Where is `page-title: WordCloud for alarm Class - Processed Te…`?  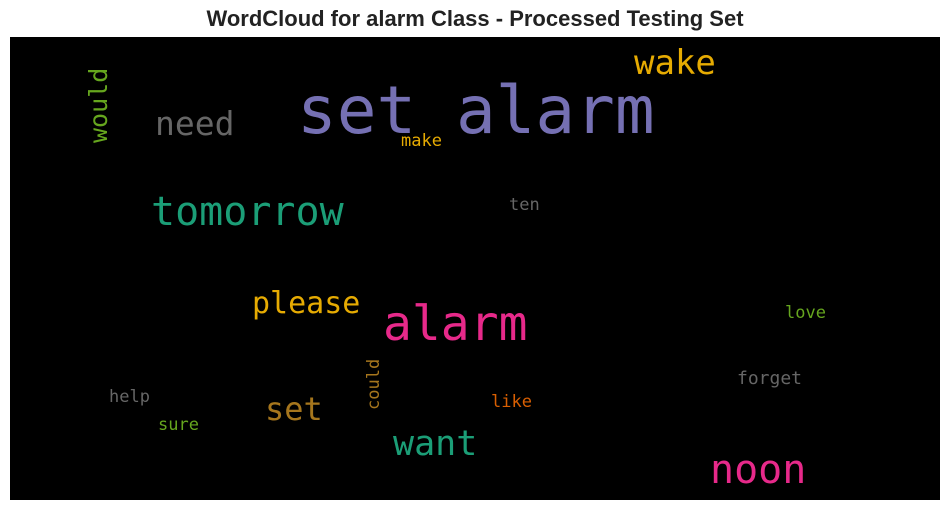
page-title: WordCloud for alarm Class - Processed Te… is located at coordinates (475, 18).